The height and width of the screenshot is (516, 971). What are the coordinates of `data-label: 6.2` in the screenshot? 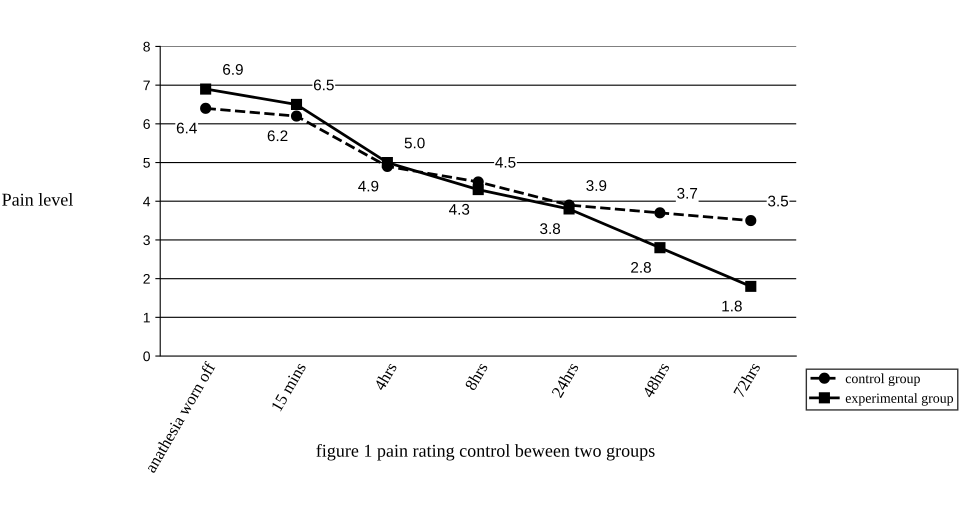 It's located at (278, 136).